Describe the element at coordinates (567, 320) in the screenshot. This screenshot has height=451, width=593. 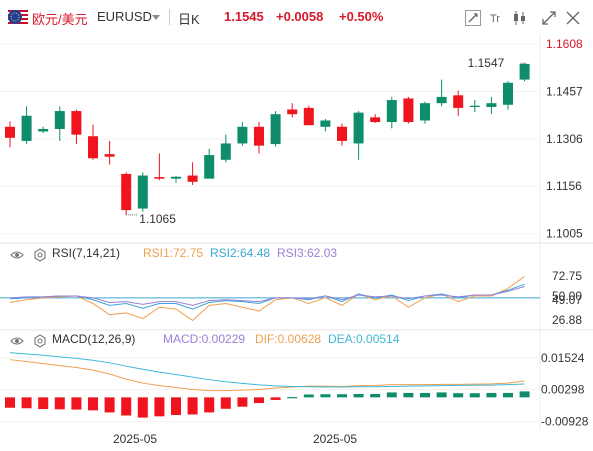
I see `rsi-tick-label: 26.88` at that location.